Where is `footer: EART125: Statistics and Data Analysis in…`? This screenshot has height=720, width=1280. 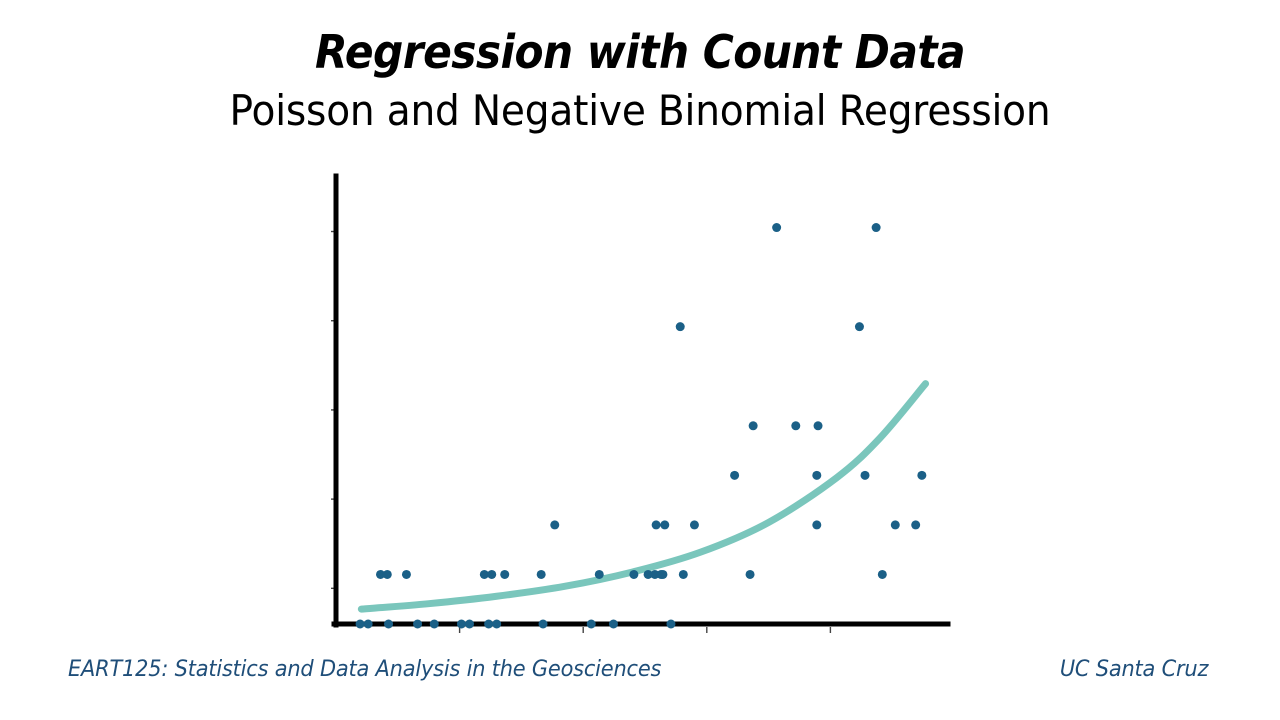
footer: EART125: Statistics and Data Analysis in… is located at coordinates (640, 677).